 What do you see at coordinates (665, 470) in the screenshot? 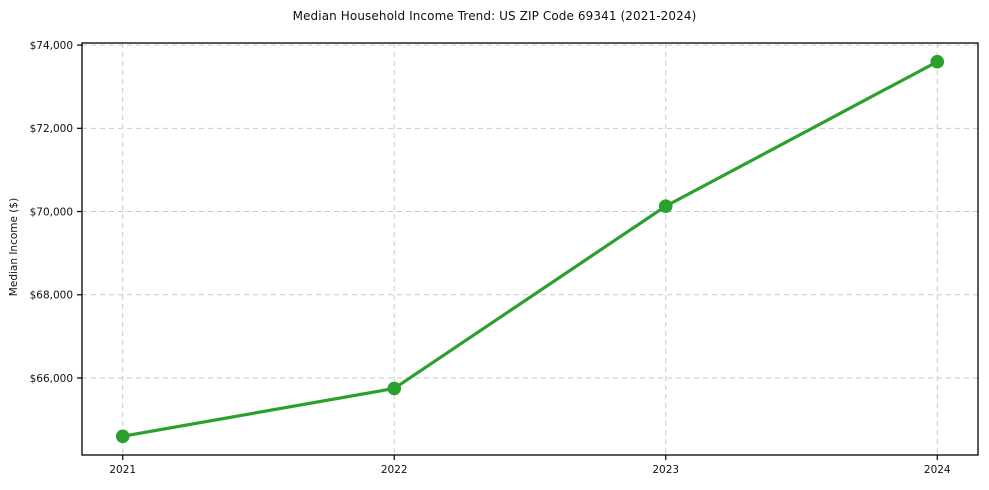
I see `x-tick-label: 2023` at bounding box center [665, 470].